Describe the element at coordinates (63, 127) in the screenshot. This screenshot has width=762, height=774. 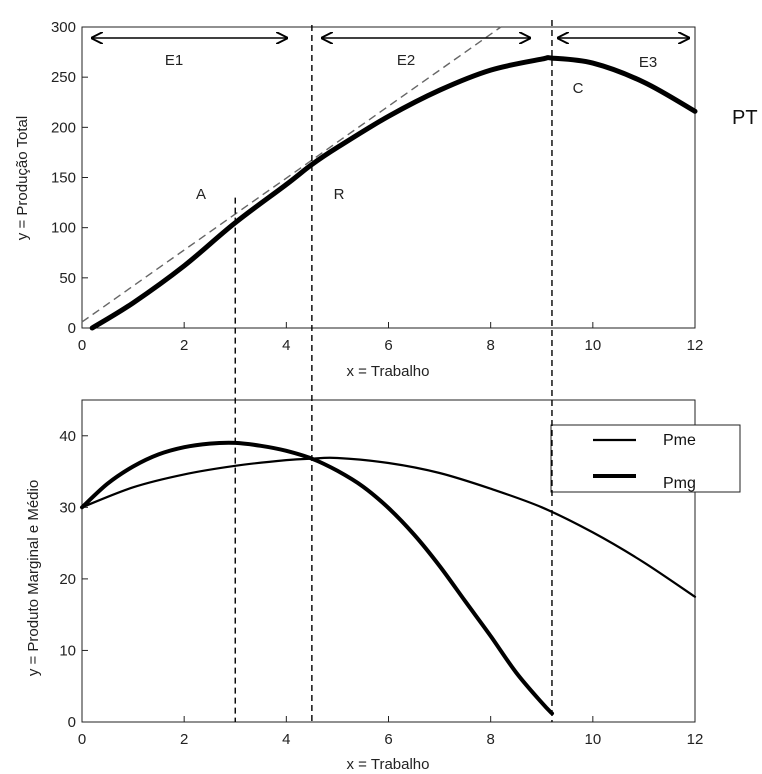
I see `top-y-tick-label: 200` at that location.